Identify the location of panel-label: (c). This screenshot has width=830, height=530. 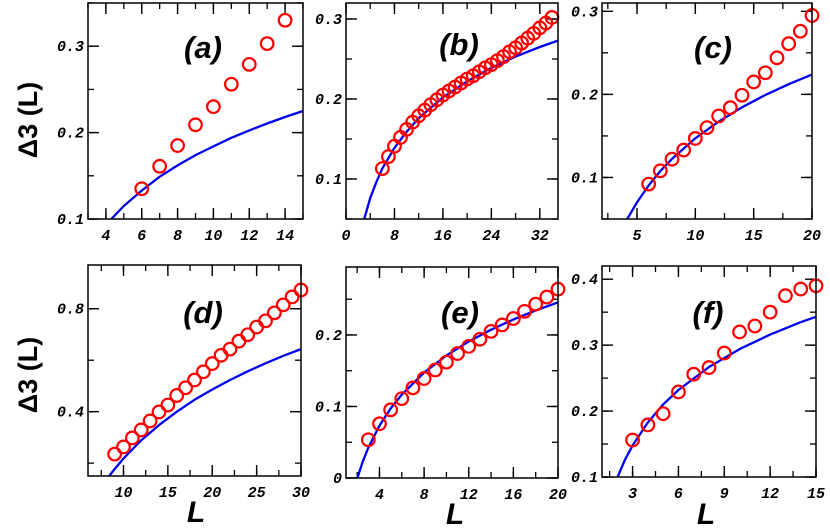
(713, 47).